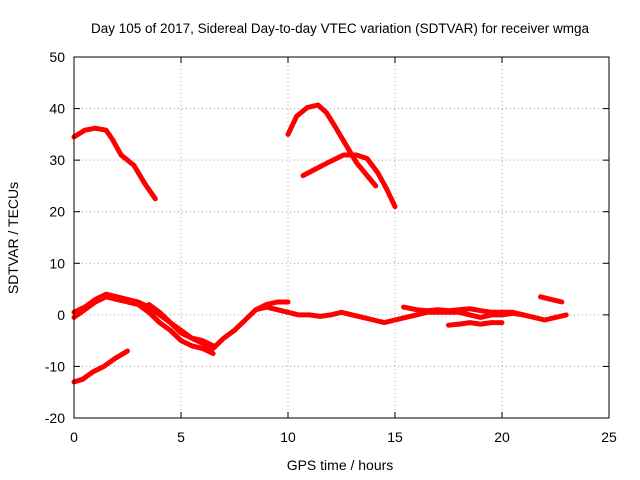  I want to click on x-tick-label: 0, so click(74, 437).